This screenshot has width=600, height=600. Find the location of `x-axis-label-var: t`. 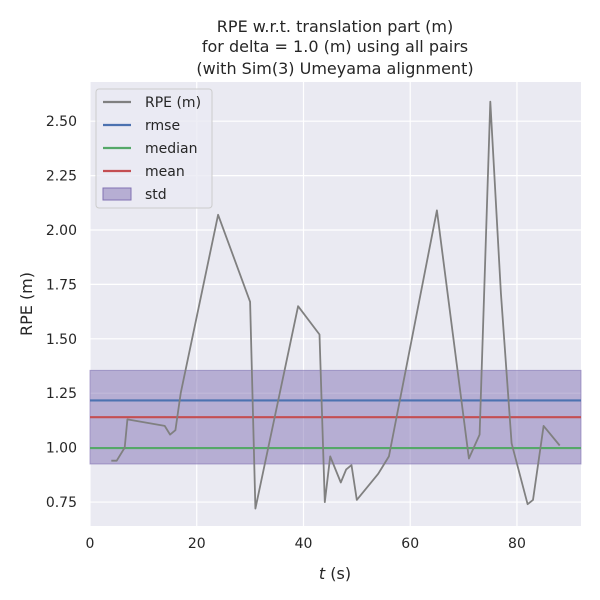

x-axis-label-var: t is located at coordinates (322, 573).